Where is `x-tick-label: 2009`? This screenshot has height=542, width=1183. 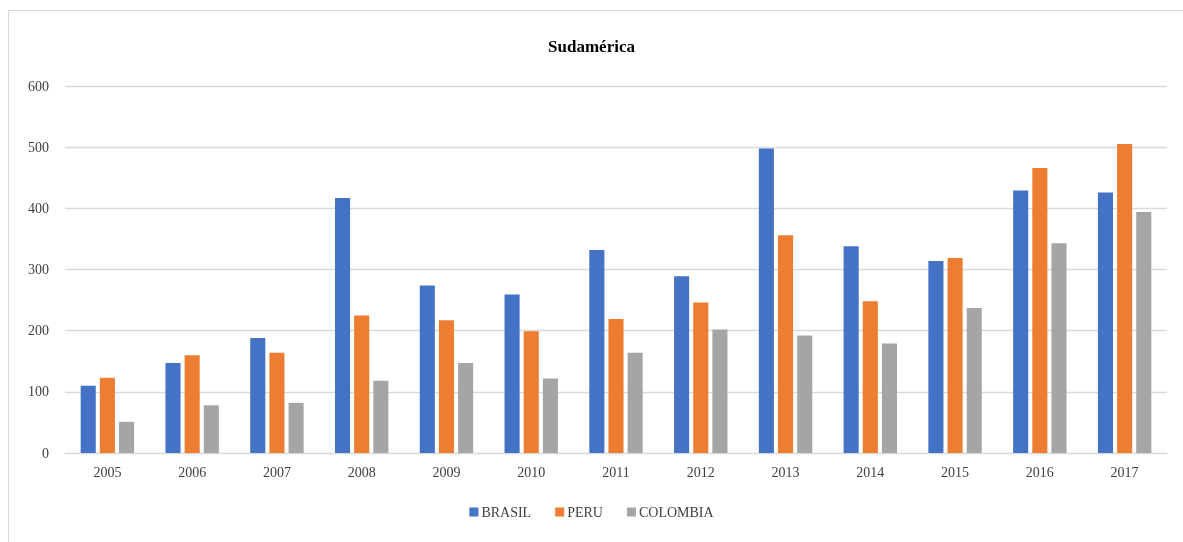 x-tick-label: 2009 is located at coordinates (446, 472).